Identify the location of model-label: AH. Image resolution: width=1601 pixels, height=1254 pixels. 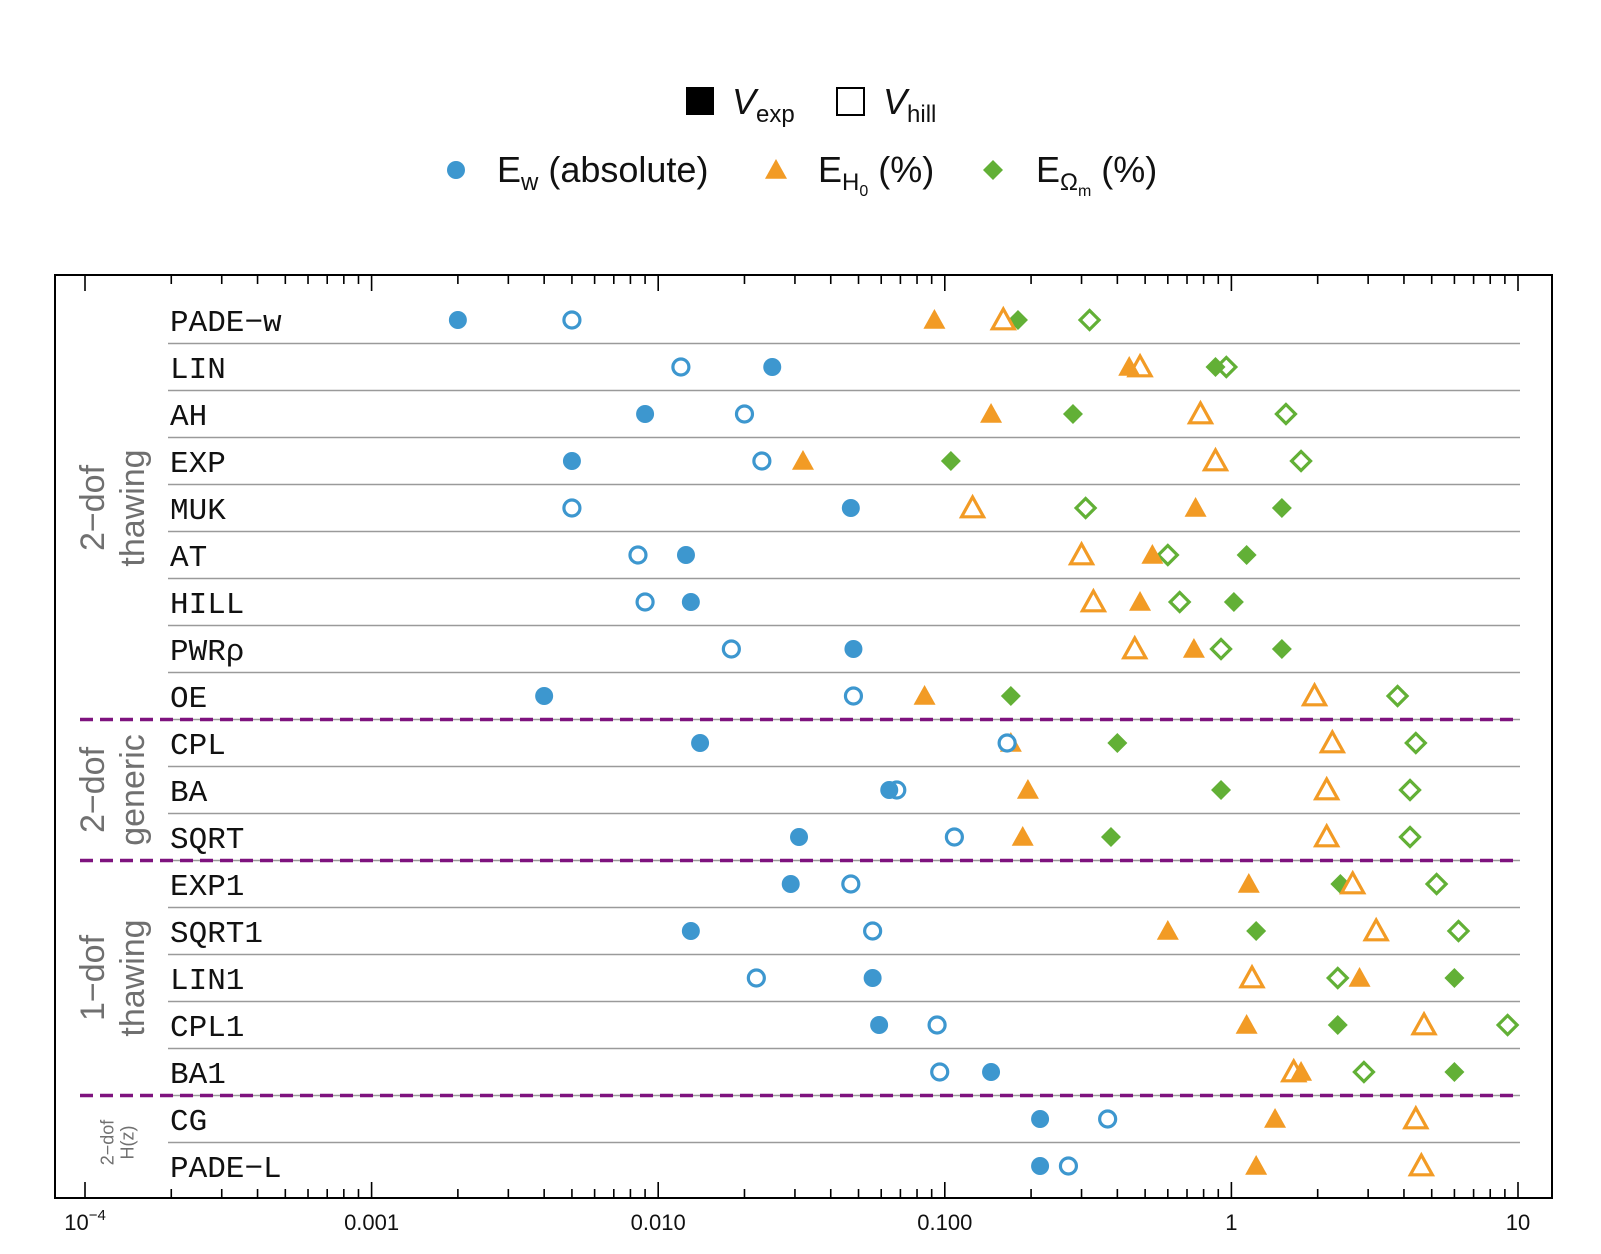
(188, 417).